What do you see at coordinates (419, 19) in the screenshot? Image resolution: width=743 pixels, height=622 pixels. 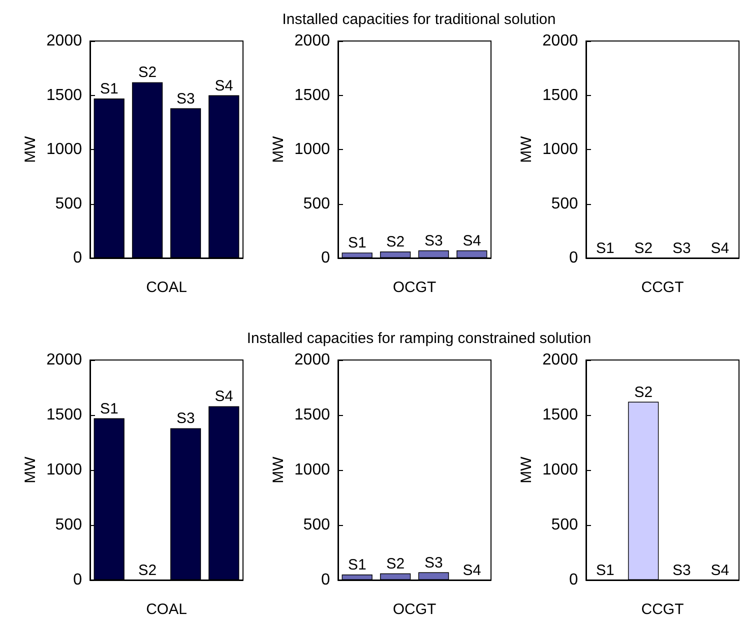 I see `chart-title: Installed capacities for traditional solution` at bounding box center [419, 19].